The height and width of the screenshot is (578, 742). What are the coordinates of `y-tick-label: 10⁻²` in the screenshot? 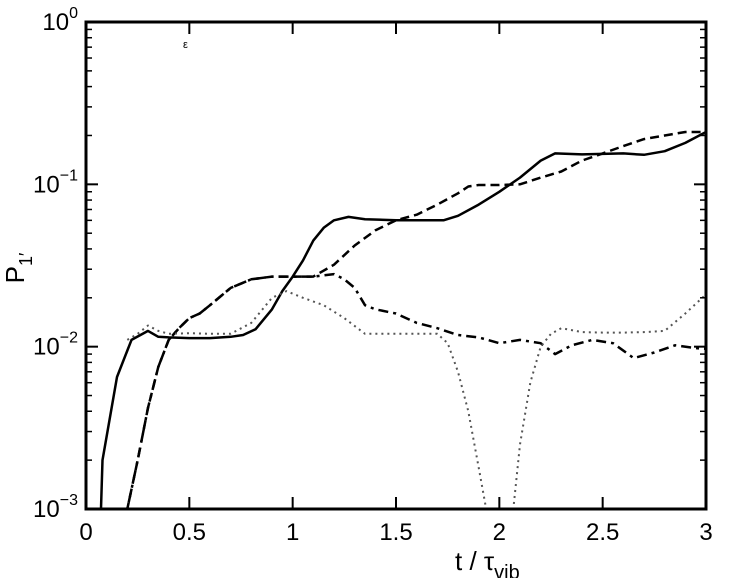 It's located at (55, 345).